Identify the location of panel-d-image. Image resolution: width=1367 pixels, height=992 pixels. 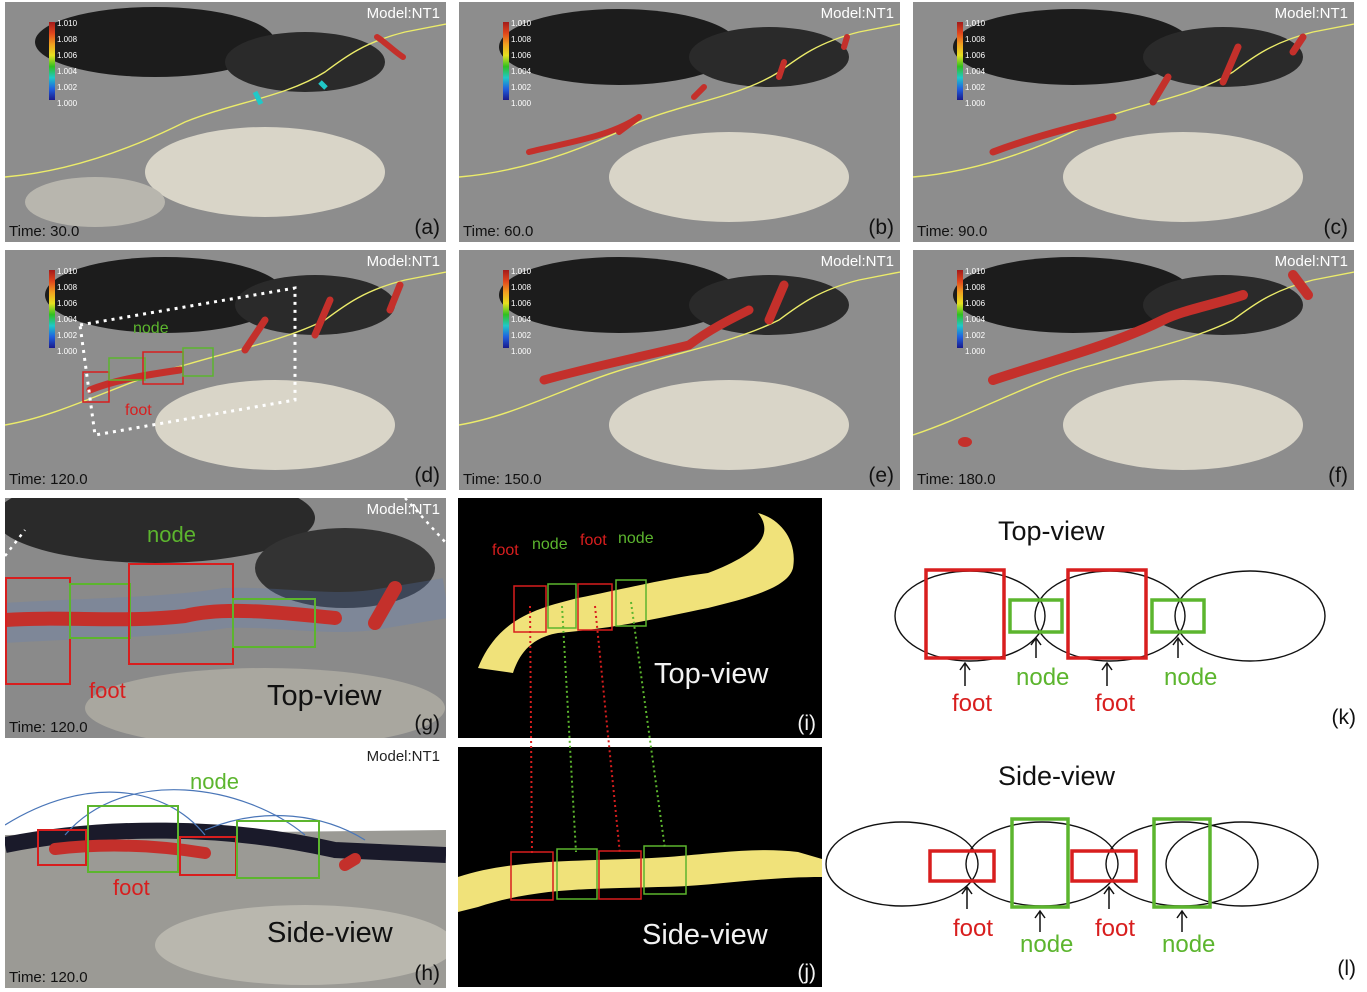
(225, 370).